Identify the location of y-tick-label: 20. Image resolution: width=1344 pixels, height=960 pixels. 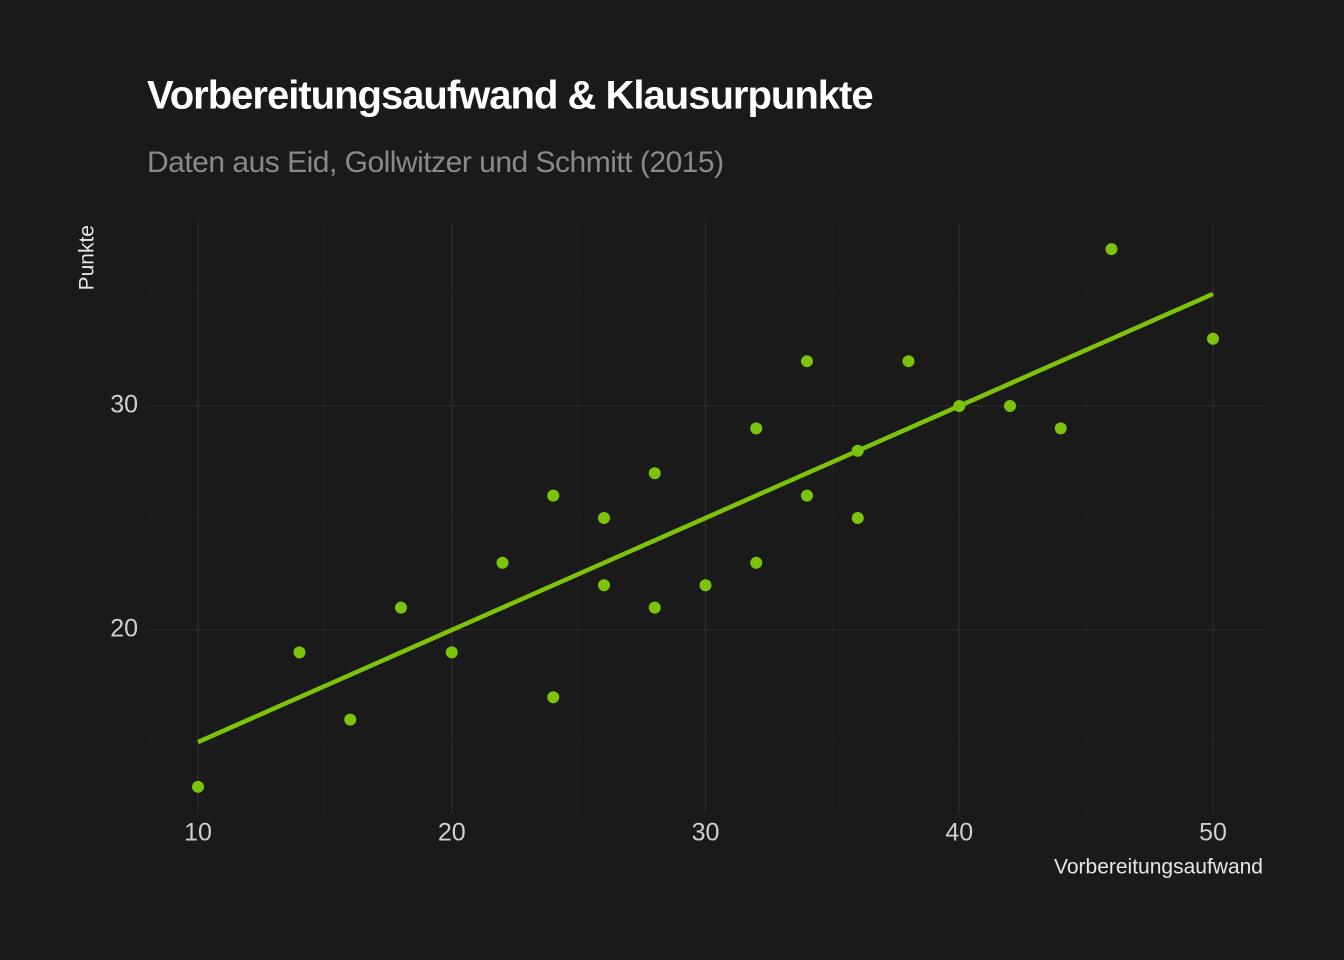
(124, 629).